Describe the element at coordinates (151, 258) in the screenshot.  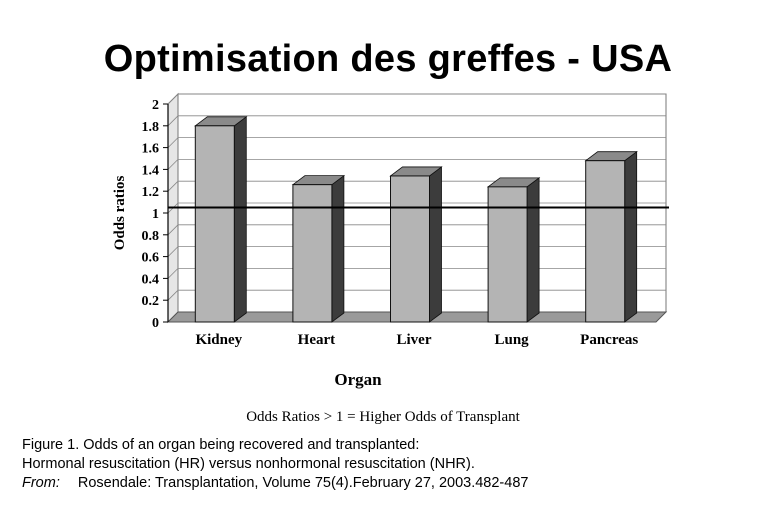
I see `y-tick-label: 0.6` at that location.